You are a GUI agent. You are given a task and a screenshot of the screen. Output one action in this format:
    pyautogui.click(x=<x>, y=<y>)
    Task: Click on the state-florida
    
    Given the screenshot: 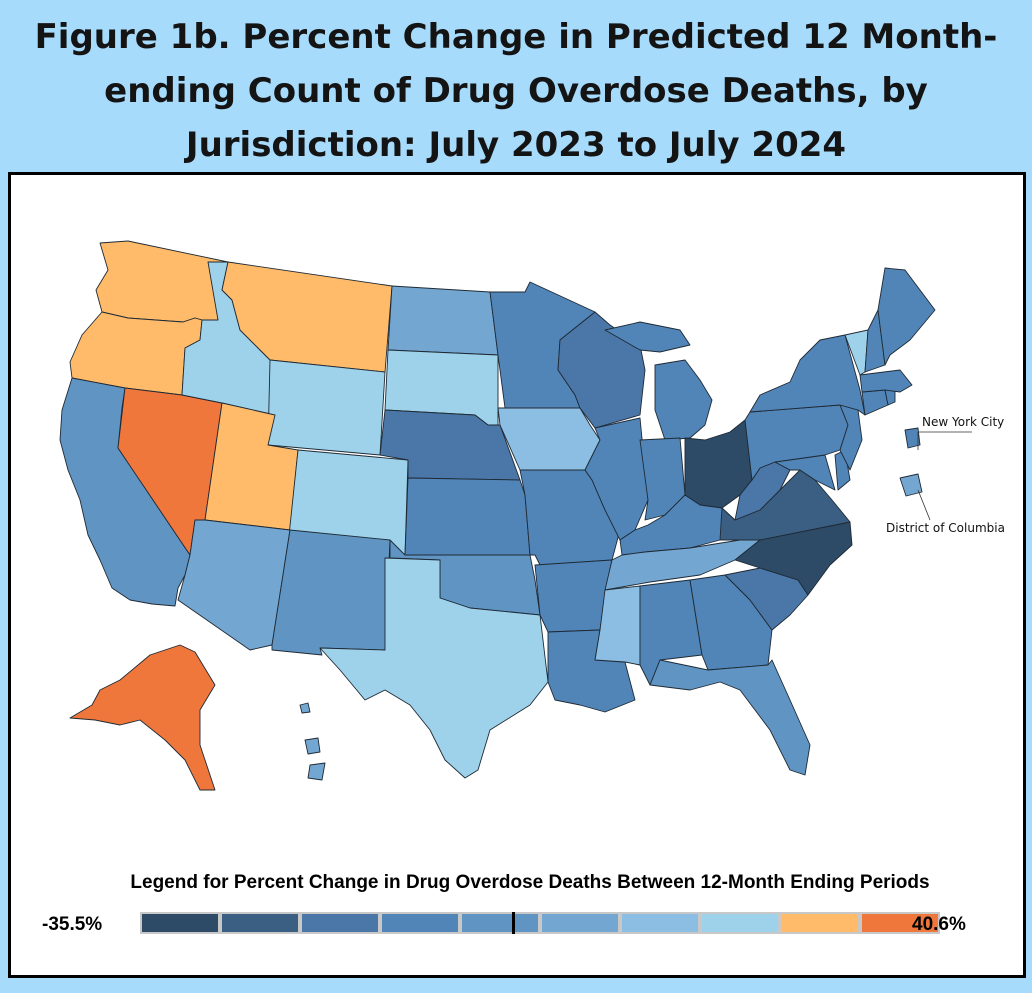 What is the action you would take?
    pyautogui.click(x=730, y=717)
    